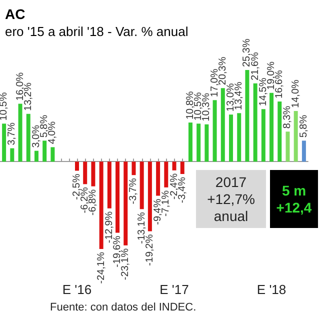  What do you see at coordinates (5, 106) in the screenshot?
I see `data-label: 10,5%` at bounding box center [5, 106].